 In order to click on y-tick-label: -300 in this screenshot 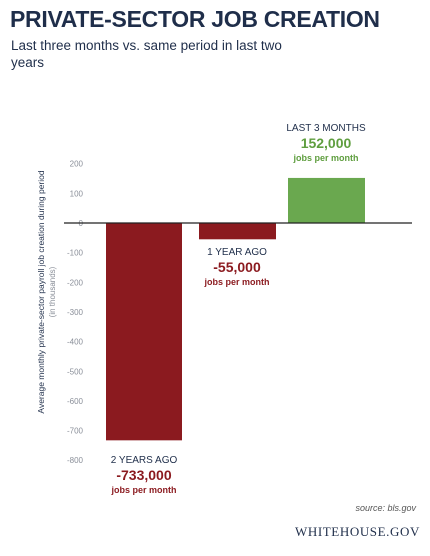, I will do `click(75, 312)`.